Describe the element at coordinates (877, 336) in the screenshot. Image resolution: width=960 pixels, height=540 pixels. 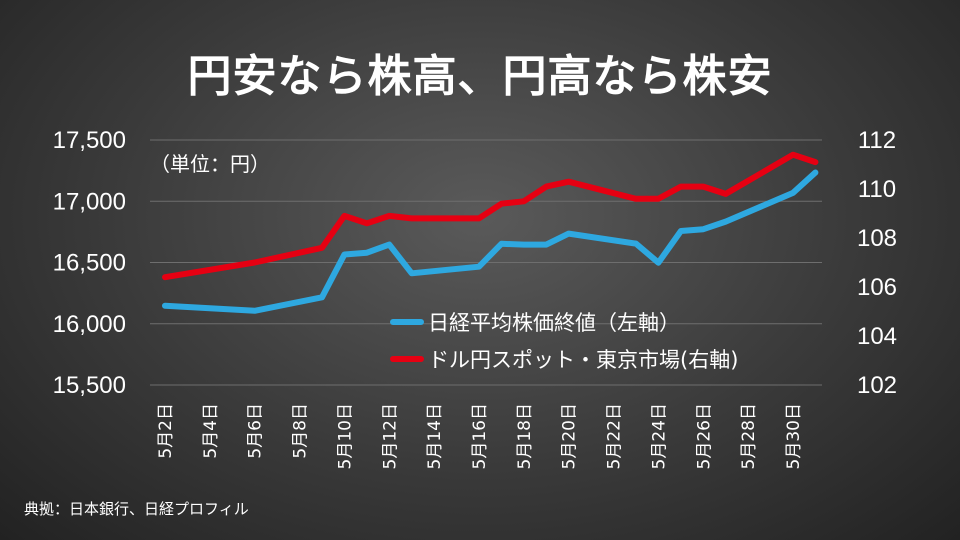
I see `y-right-tick-label: 104` at that location.